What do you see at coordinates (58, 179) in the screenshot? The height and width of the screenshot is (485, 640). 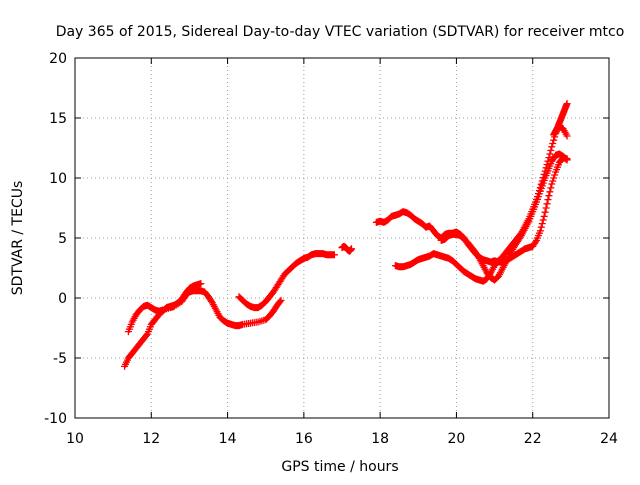 I see `y-tick-label: 10` at bounding box center [58, 179].